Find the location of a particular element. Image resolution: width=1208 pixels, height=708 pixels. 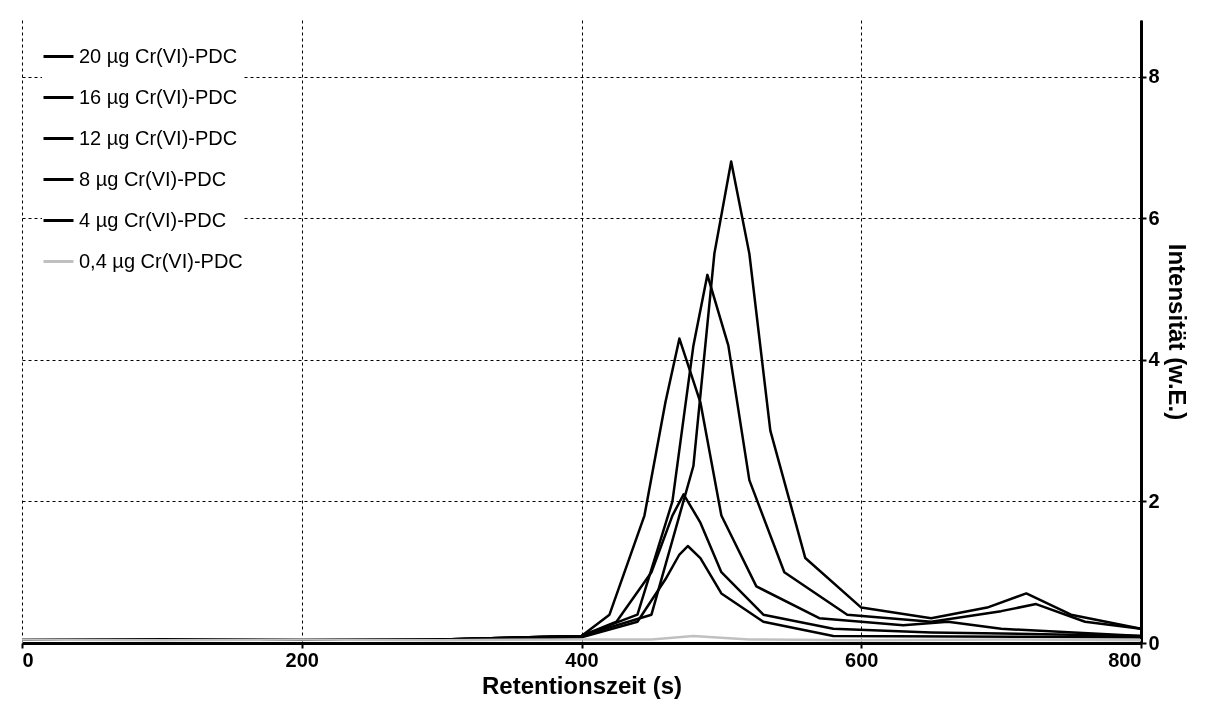

y-tick-label: 0 is located at coordinates (1154, 642).